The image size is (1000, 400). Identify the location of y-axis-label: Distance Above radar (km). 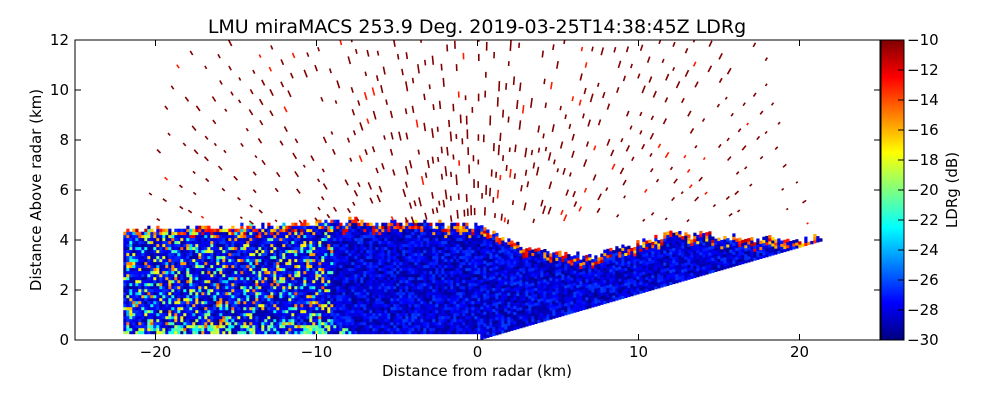
(36, 190).